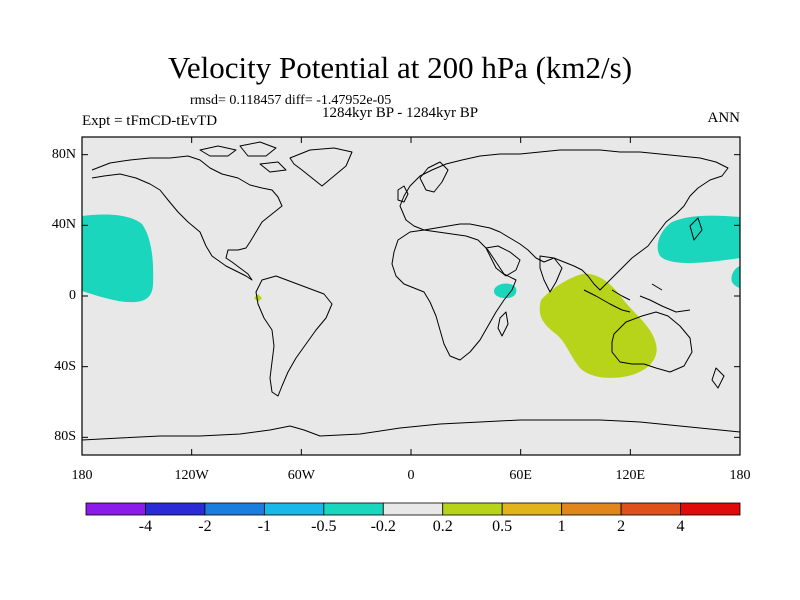  Describe the element at coordinates (520, 475) in the screenshot. I see `lon-label: 60E` at that location.